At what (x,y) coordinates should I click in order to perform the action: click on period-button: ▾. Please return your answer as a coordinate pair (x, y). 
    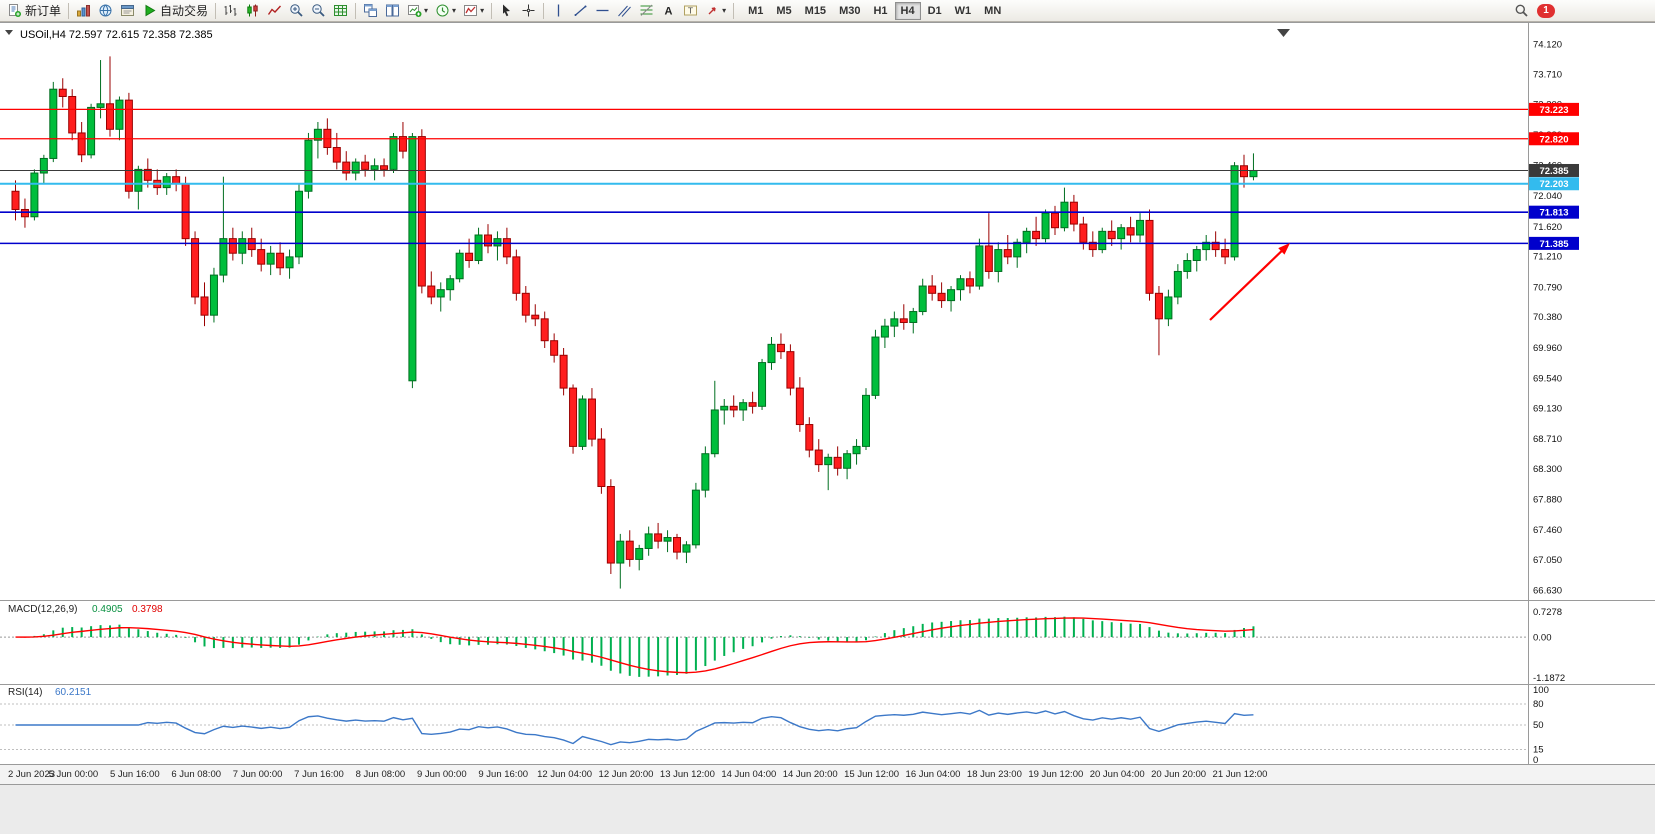
    Looking at the image, I should click on (445, 11).